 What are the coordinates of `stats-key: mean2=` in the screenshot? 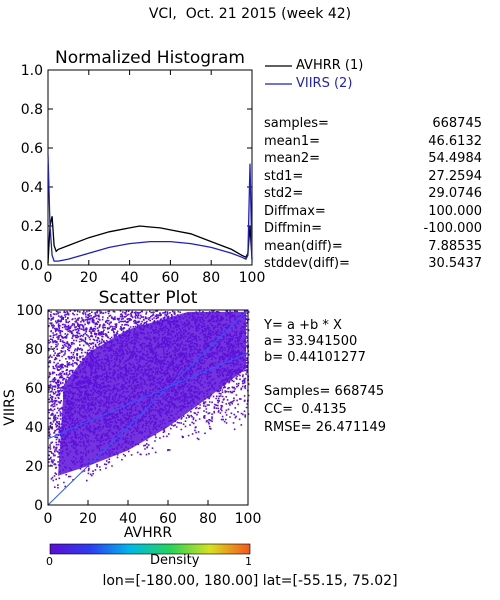 It's located at (292, 158).